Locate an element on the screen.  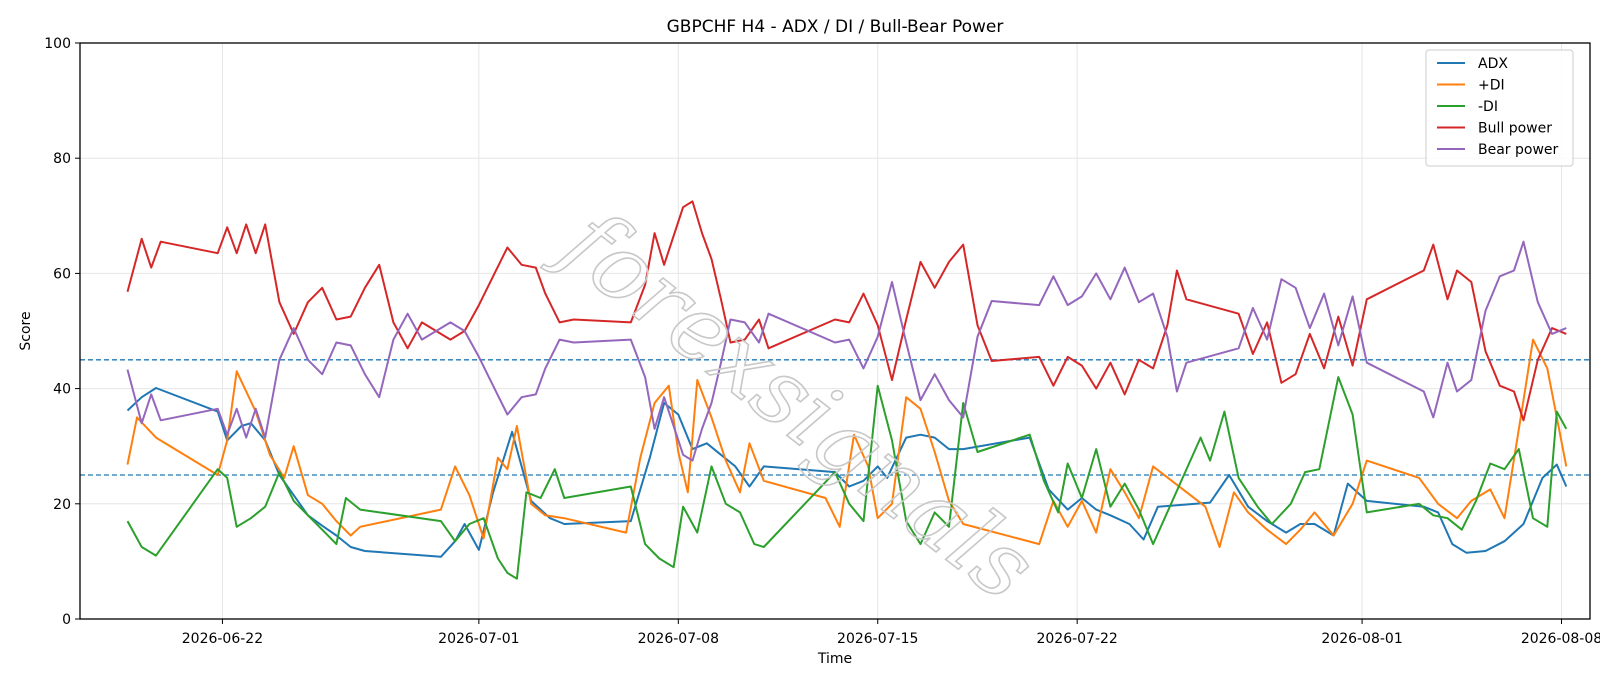
y-tick-label: 40 is located at coordinates (62, 390).